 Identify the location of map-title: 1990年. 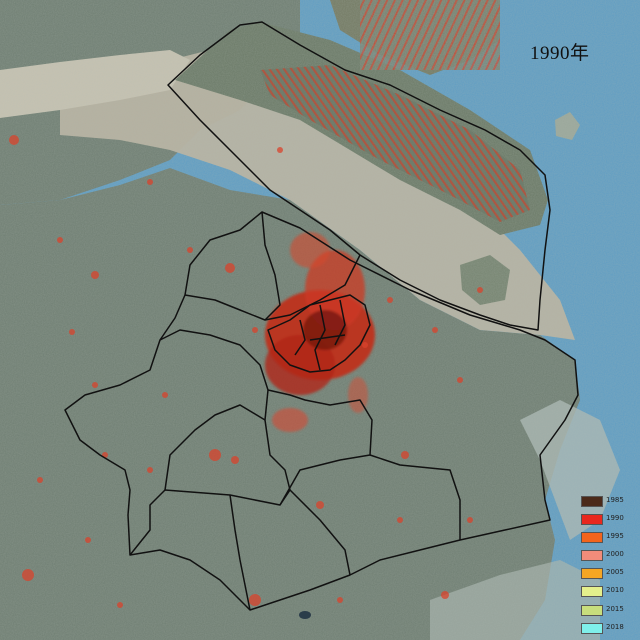
(560, 53).